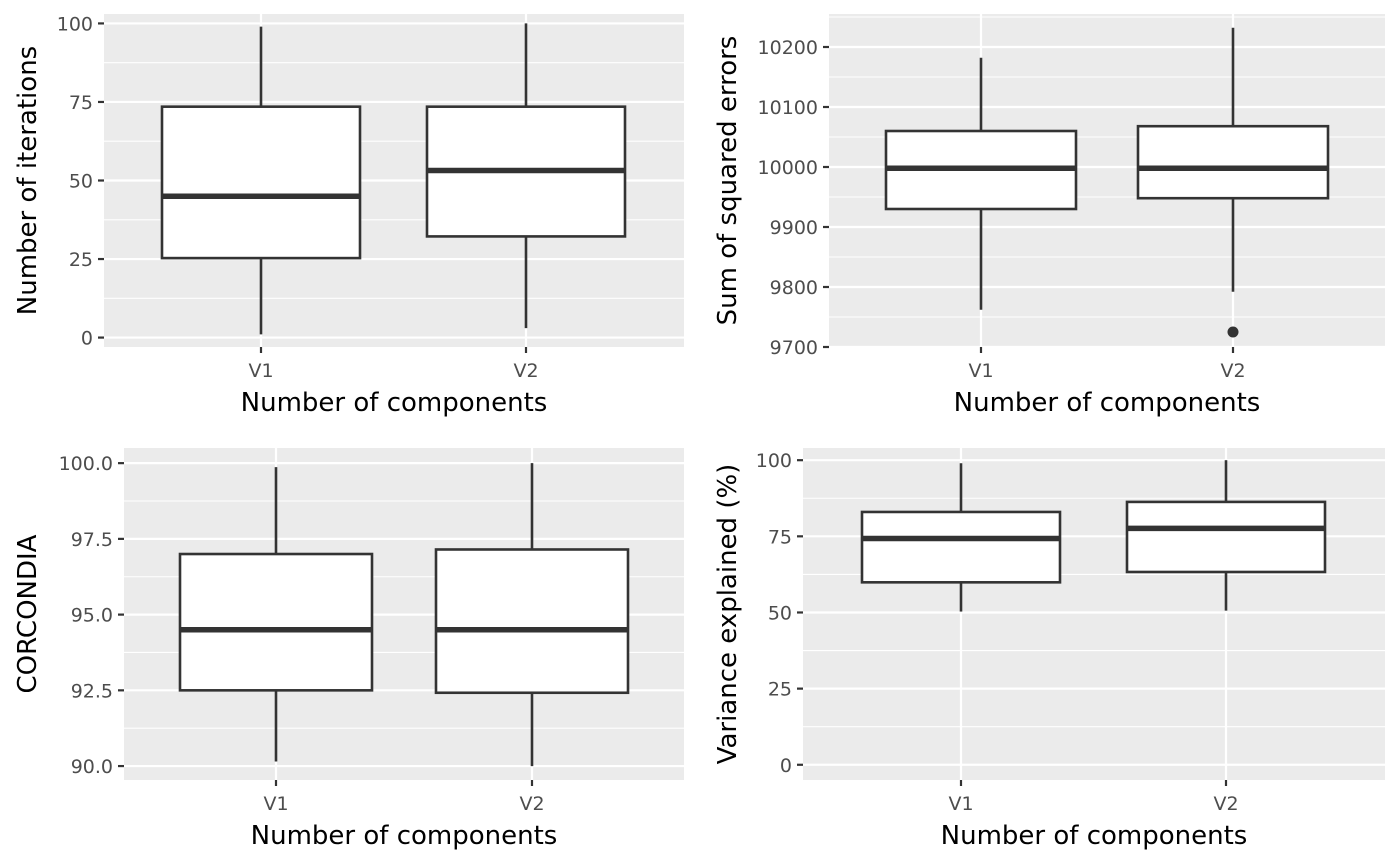 The width and height of the screenshot is (1400, 866). I want to click on y-tick-label: 10000, so click(788, 168).